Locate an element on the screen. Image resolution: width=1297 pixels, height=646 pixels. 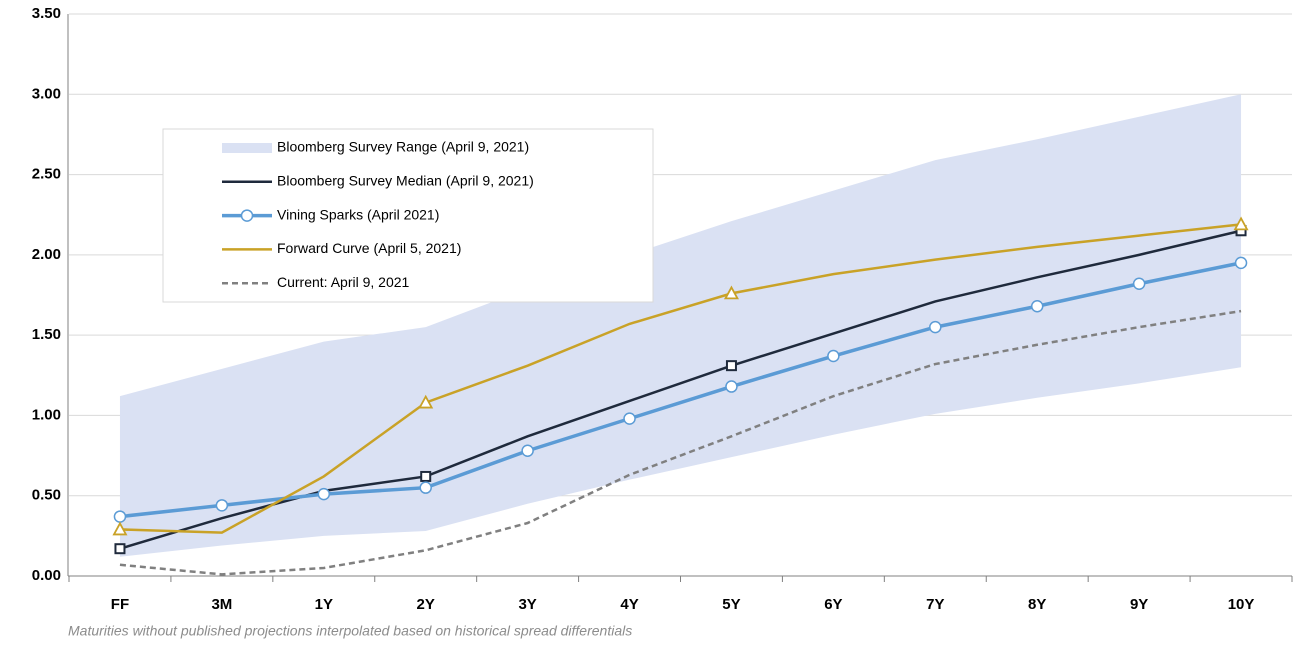
x-tick-label: 7Y is located at coordinates (935, 604).